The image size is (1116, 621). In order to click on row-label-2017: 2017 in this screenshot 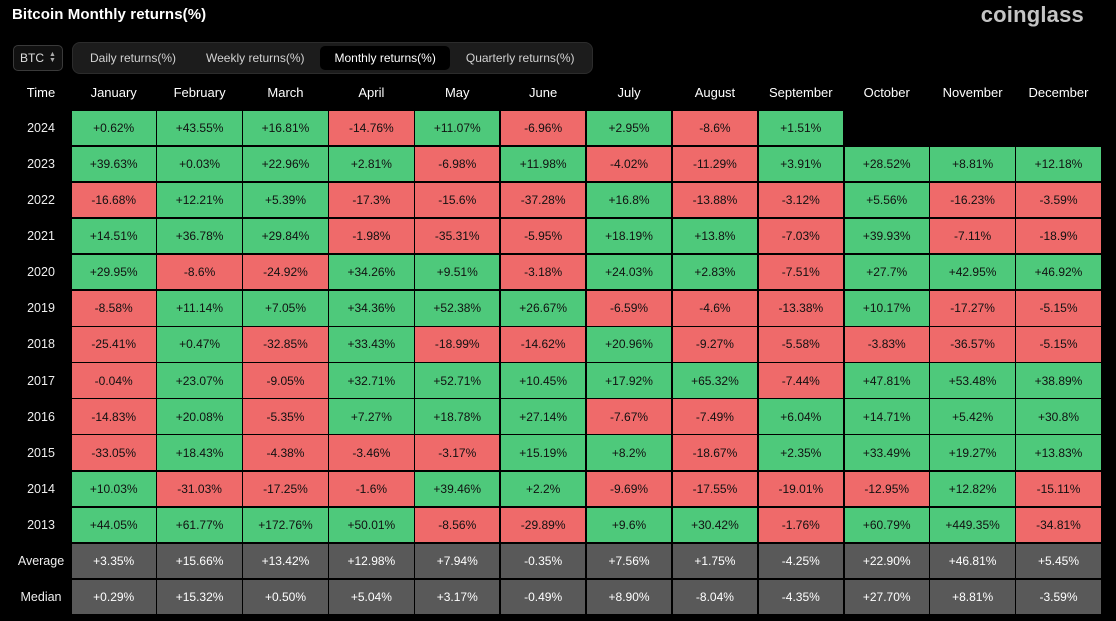, I will do `click(41, 380)`.